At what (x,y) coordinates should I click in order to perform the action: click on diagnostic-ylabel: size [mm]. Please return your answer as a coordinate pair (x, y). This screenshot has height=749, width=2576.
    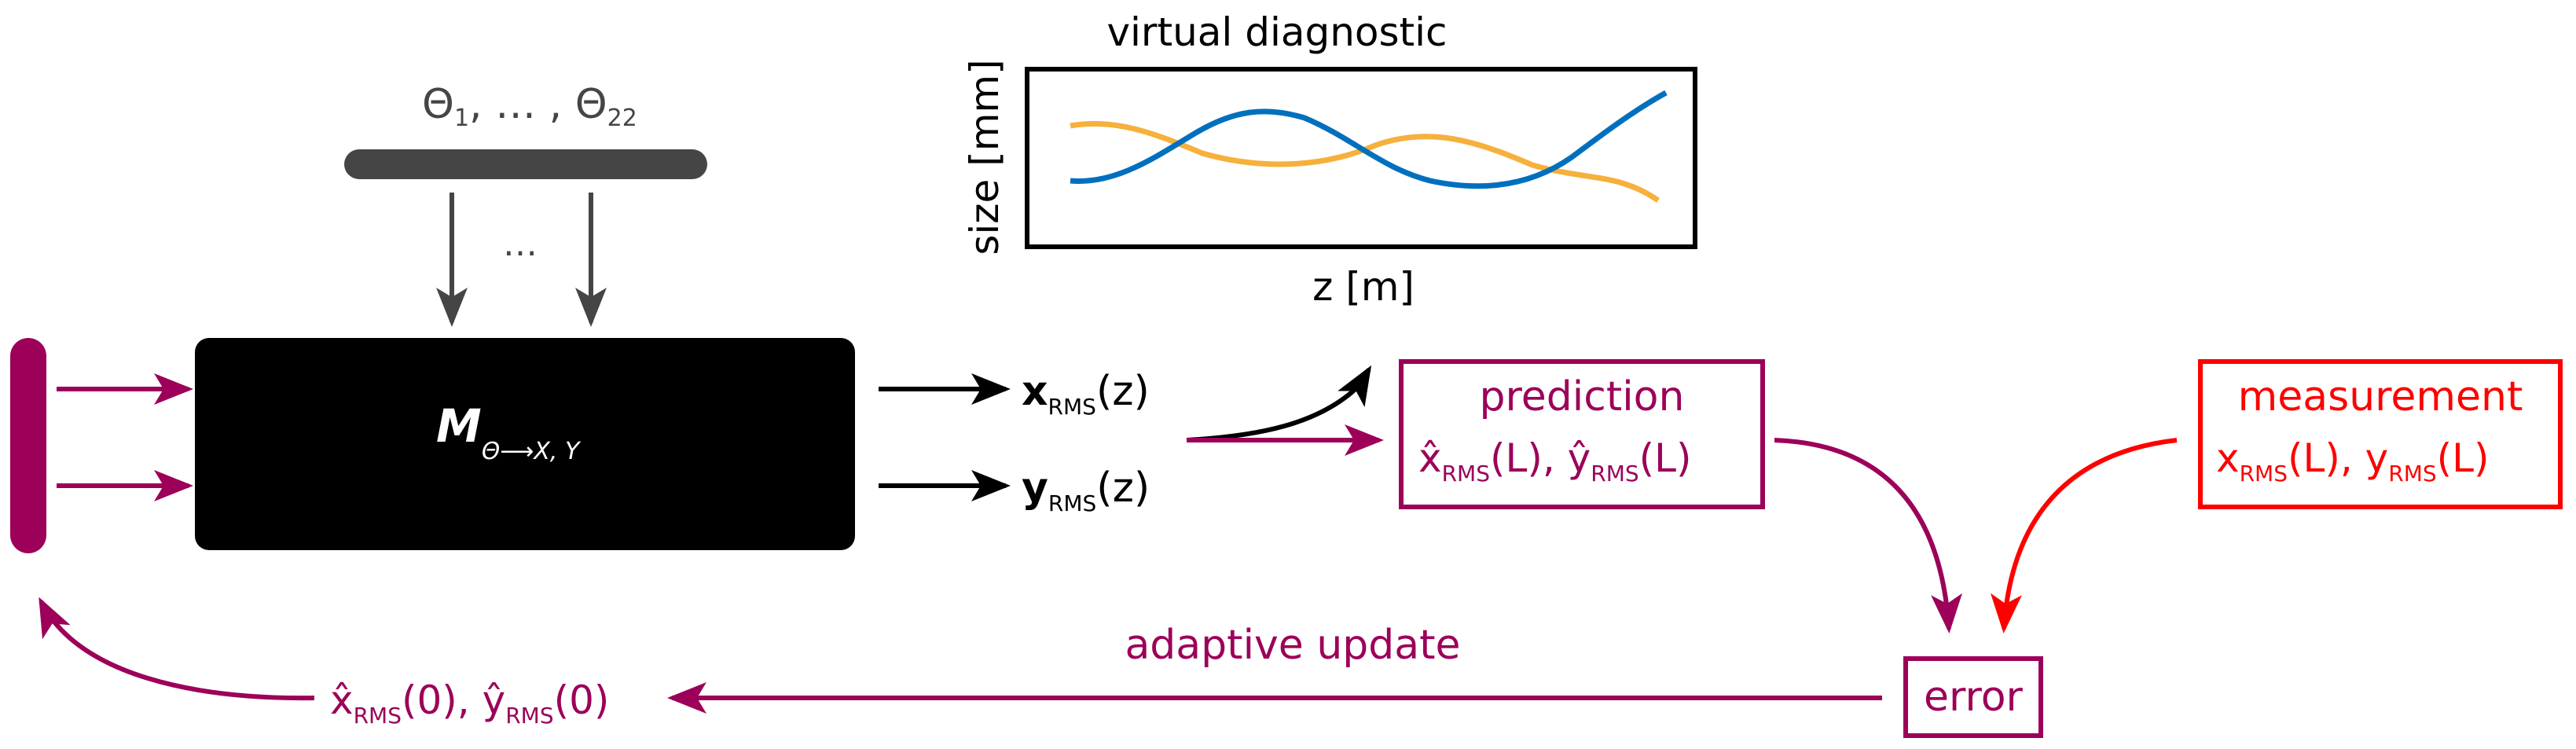
    Looking at the image, I should click on (985, 157).